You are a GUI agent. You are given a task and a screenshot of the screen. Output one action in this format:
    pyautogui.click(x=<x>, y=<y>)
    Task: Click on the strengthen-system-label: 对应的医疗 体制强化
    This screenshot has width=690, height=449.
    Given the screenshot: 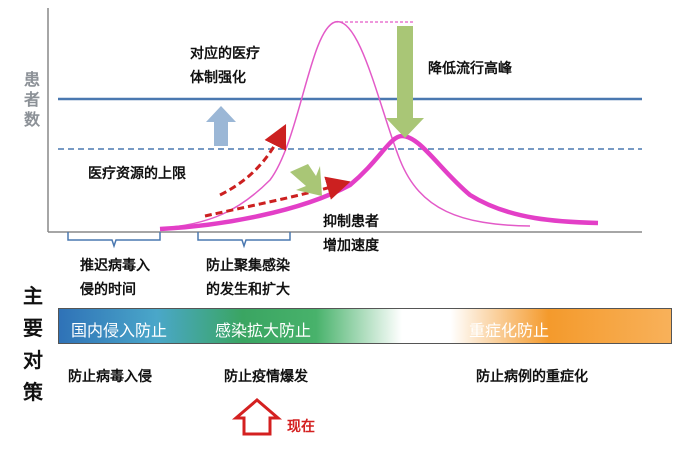 What is the action you would take?
    pyautogui.click(x=225, y=66)
    